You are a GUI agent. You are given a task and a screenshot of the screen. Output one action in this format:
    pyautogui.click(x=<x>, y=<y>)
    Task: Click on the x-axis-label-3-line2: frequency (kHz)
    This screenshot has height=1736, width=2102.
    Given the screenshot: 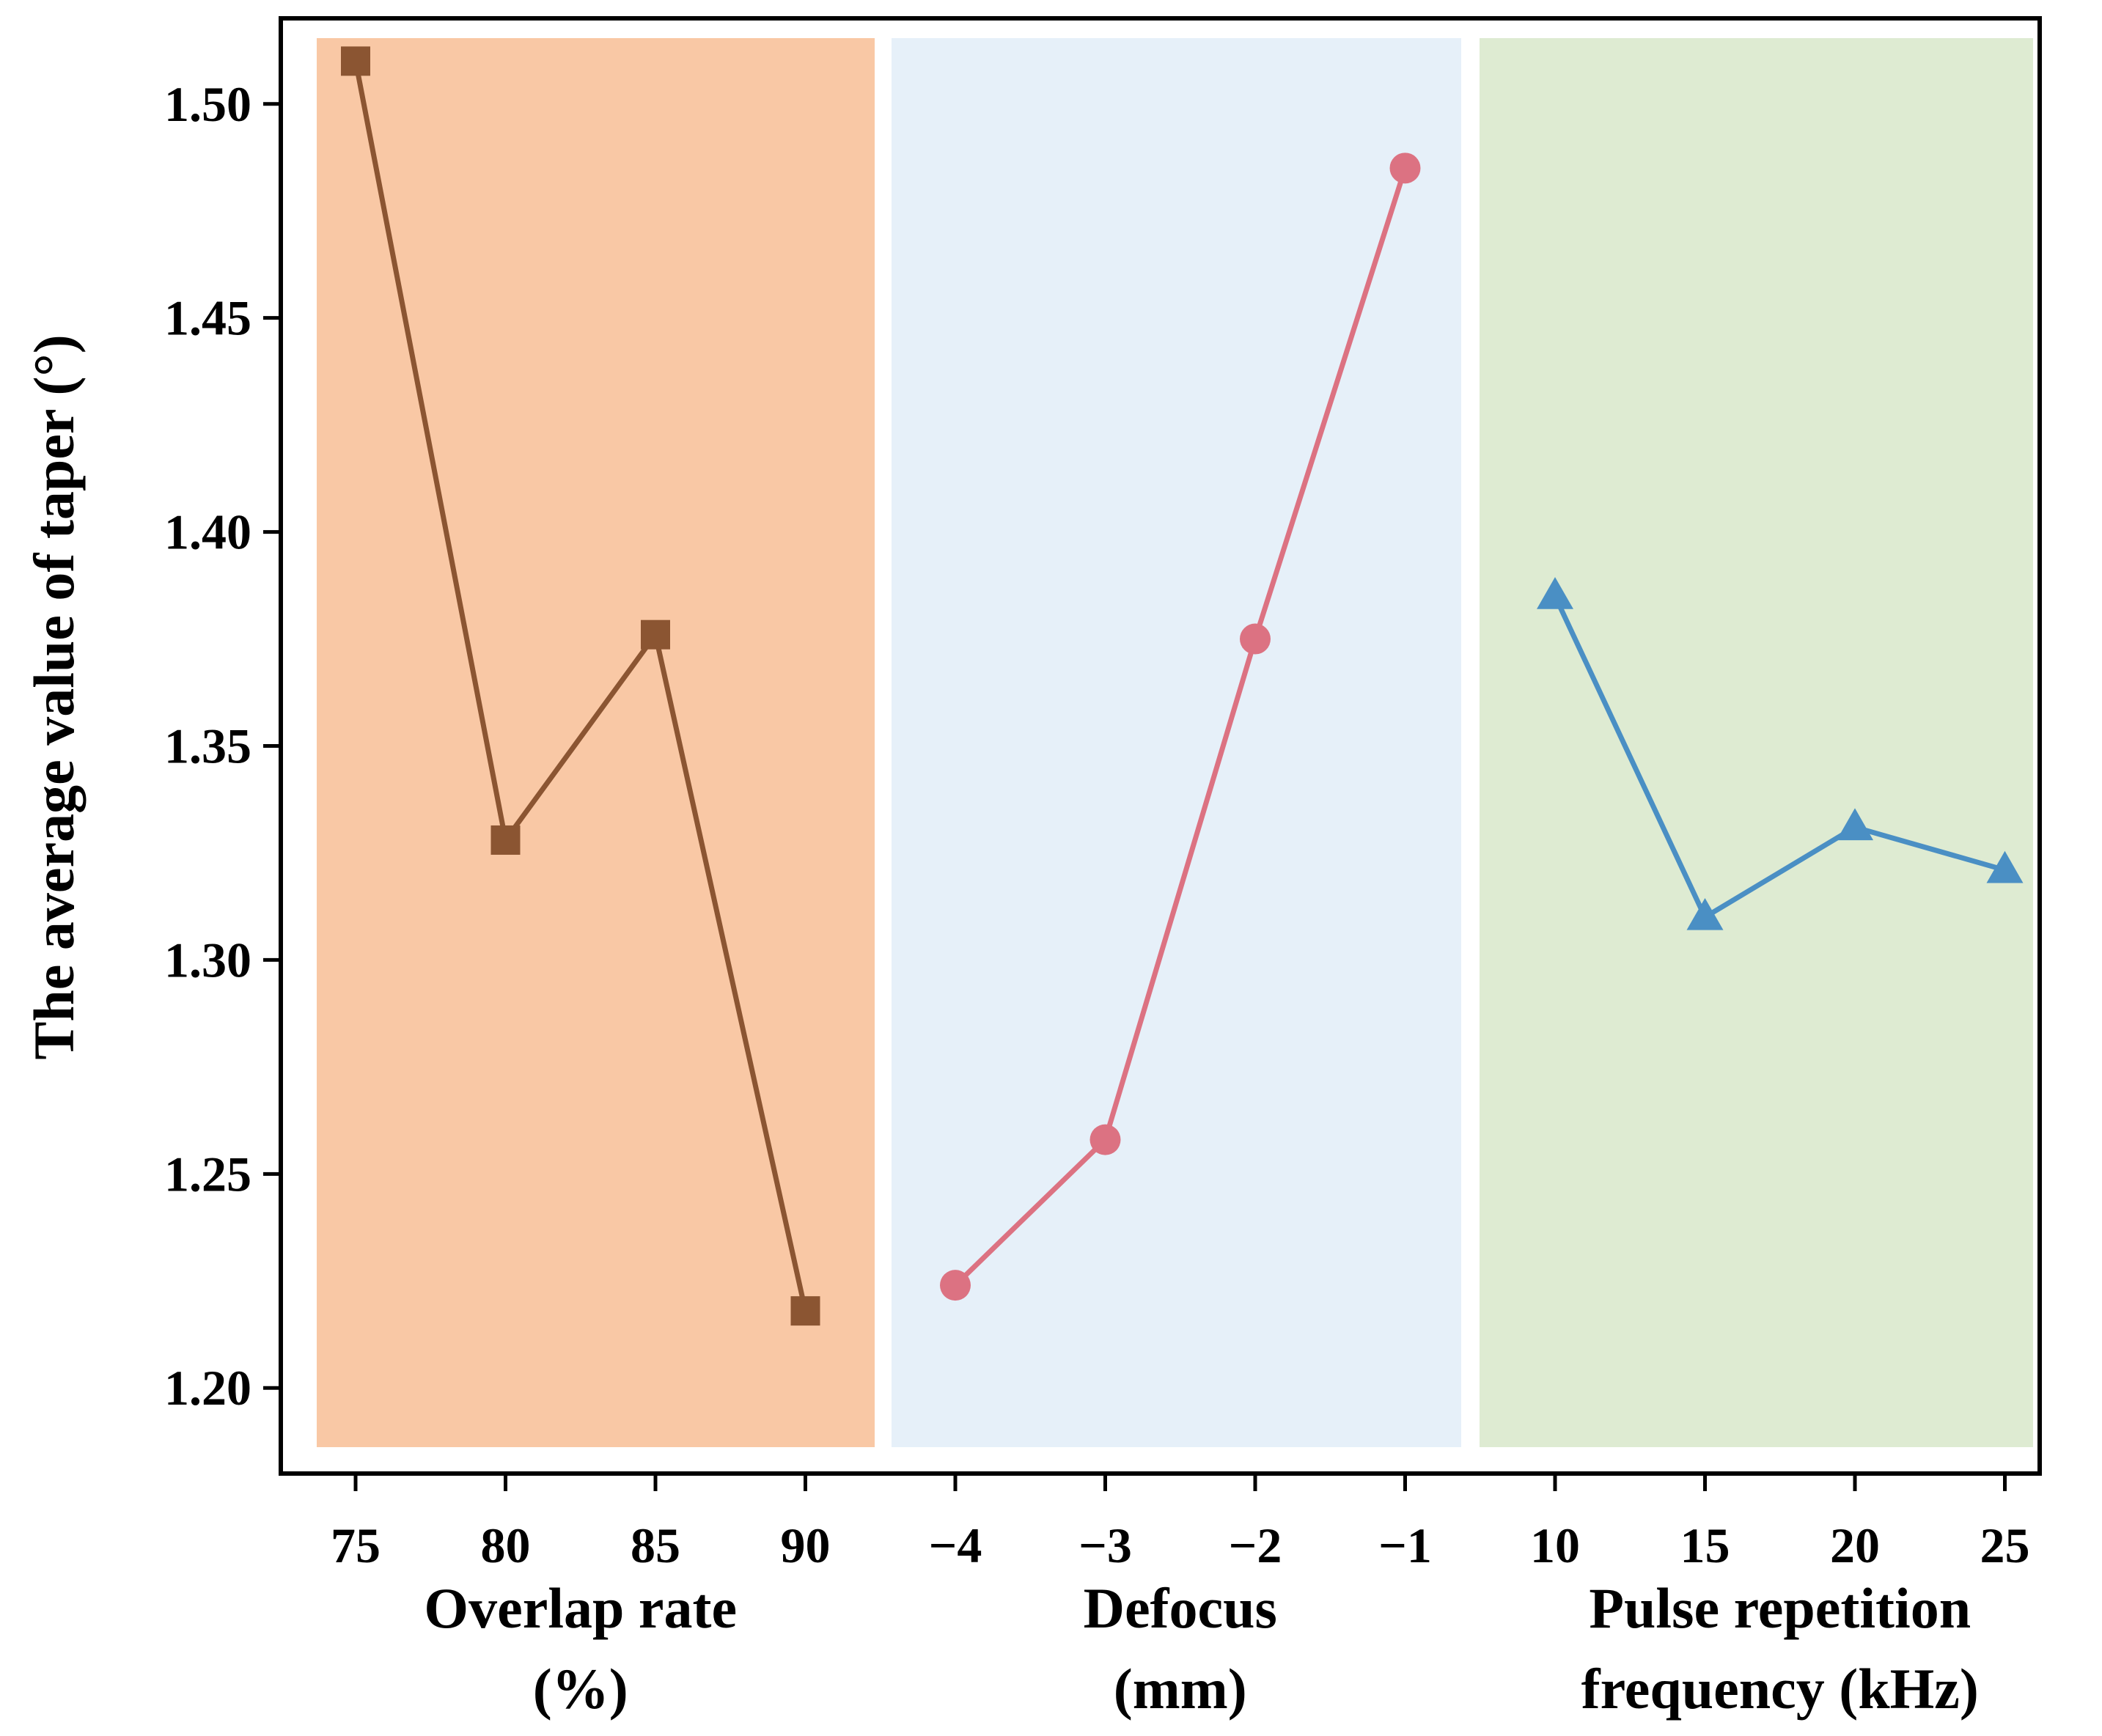 What is the action you would take?
    pyautogui.click(x=1780, y=1689)
    